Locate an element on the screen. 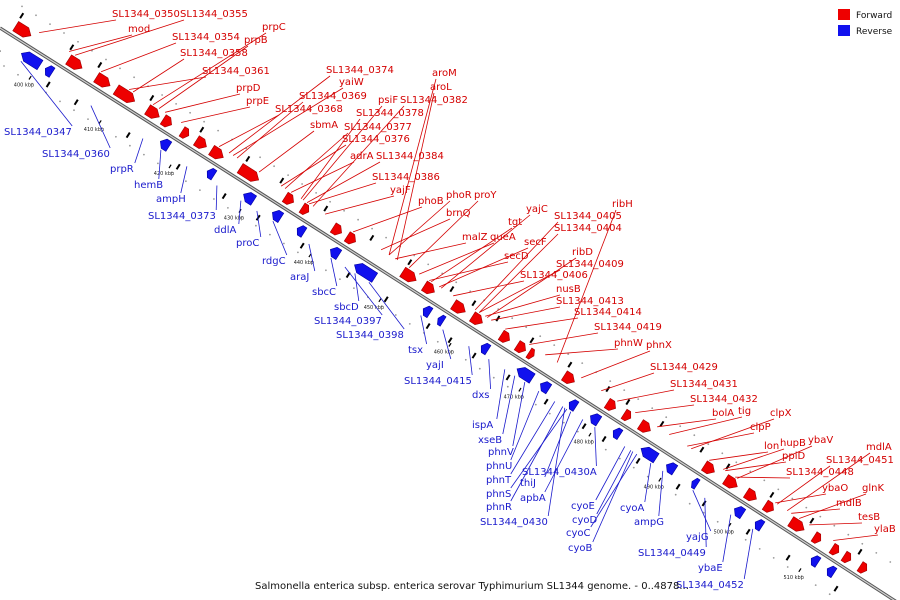 The width and height of the screenshot is (900, 600). forward-gene-label: phnW is located at coordinates (628, 343).